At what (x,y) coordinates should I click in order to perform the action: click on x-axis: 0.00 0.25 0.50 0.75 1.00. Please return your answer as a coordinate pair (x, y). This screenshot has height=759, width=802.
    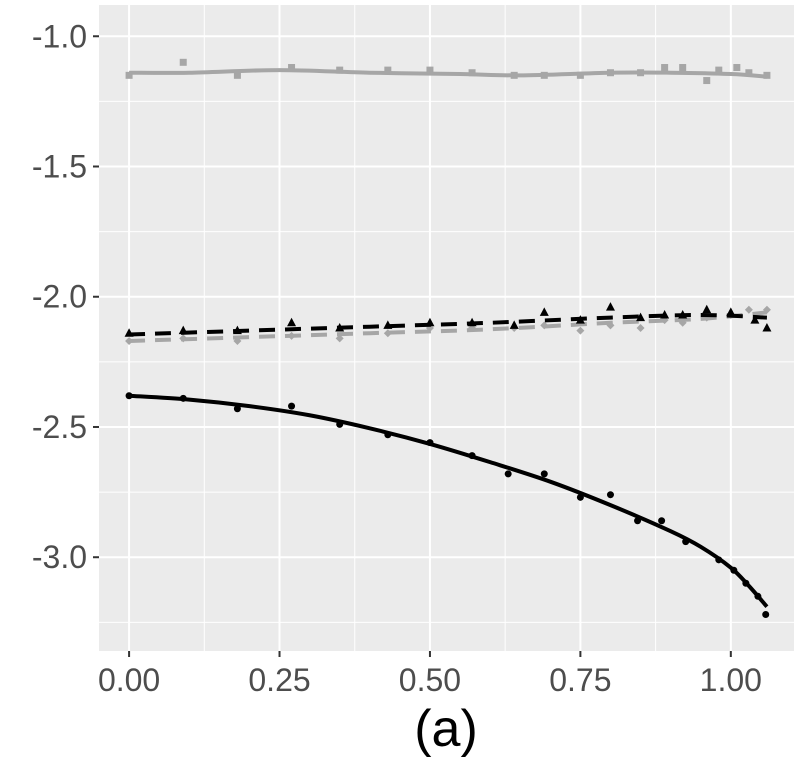
    Looking at the image, I should click on (430, 674).